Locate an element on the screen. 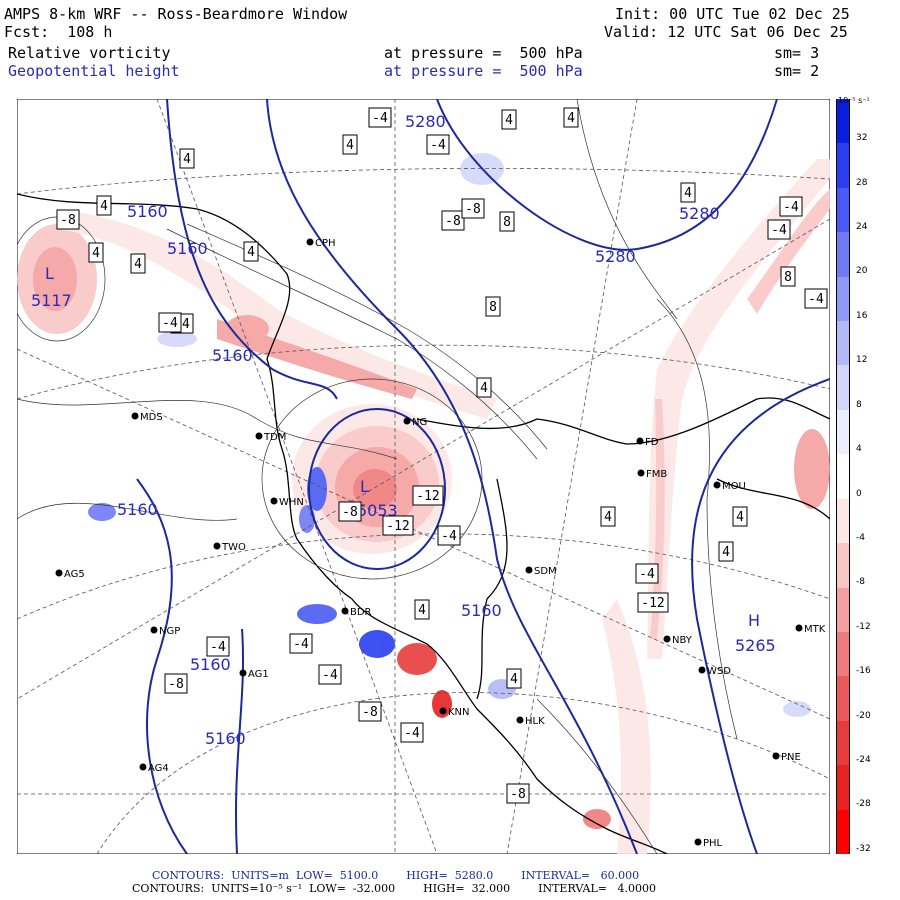 The width and height of the screenshot is (900, 900). station: KNN is located at coordinates (454, 712).